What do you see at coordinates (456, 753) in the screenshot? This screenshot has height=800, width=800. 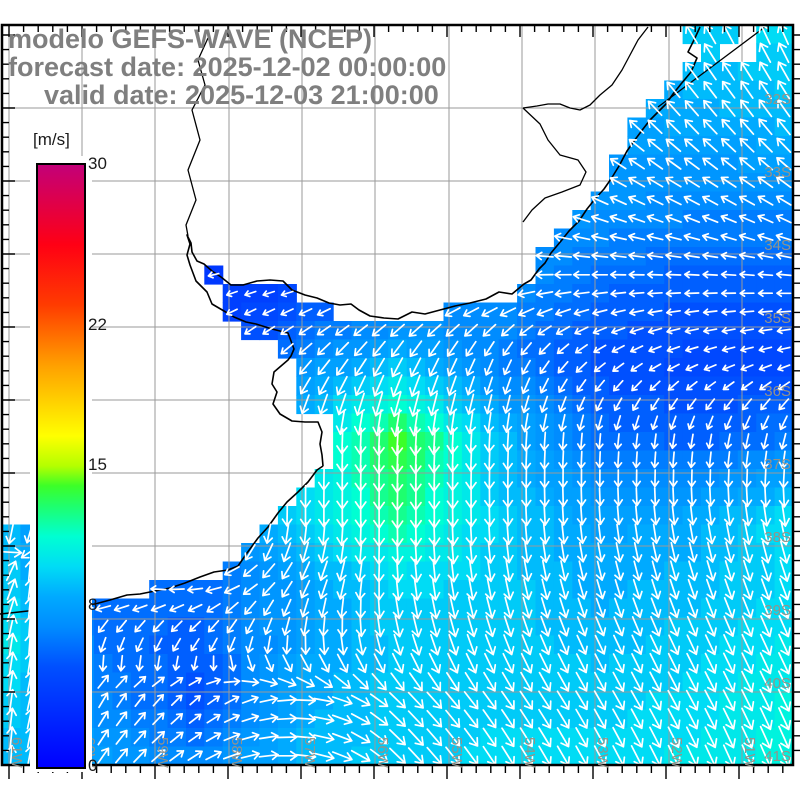 I see `lon-label: 55W` at bounding box center [456, 753].